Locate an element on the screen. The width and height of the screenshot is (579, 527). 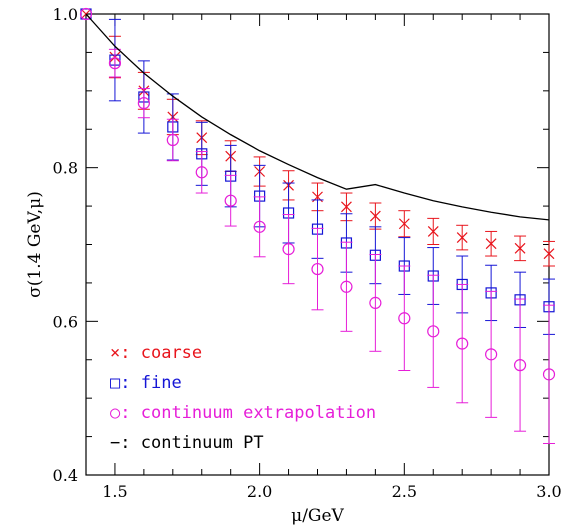
legend-symbol: ○ is located at coordinates (115, 413).